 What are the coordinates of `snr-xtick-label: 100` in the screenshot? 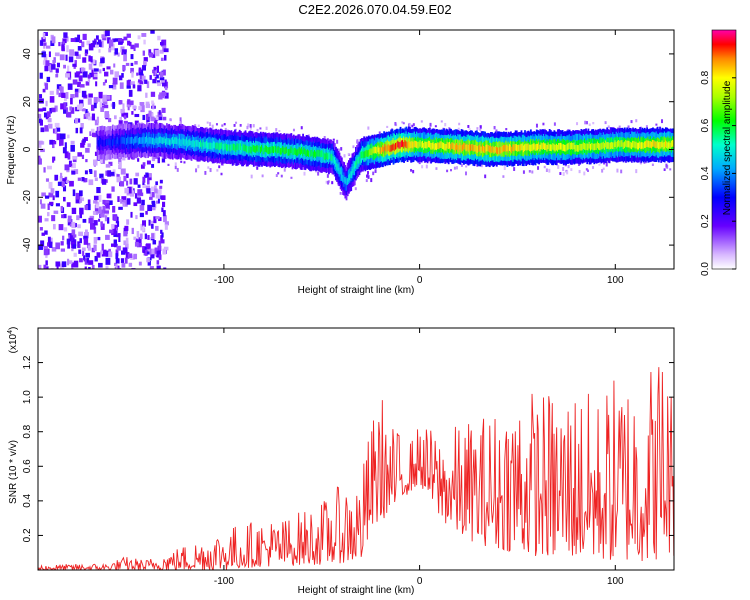 It's located at (615, 581).